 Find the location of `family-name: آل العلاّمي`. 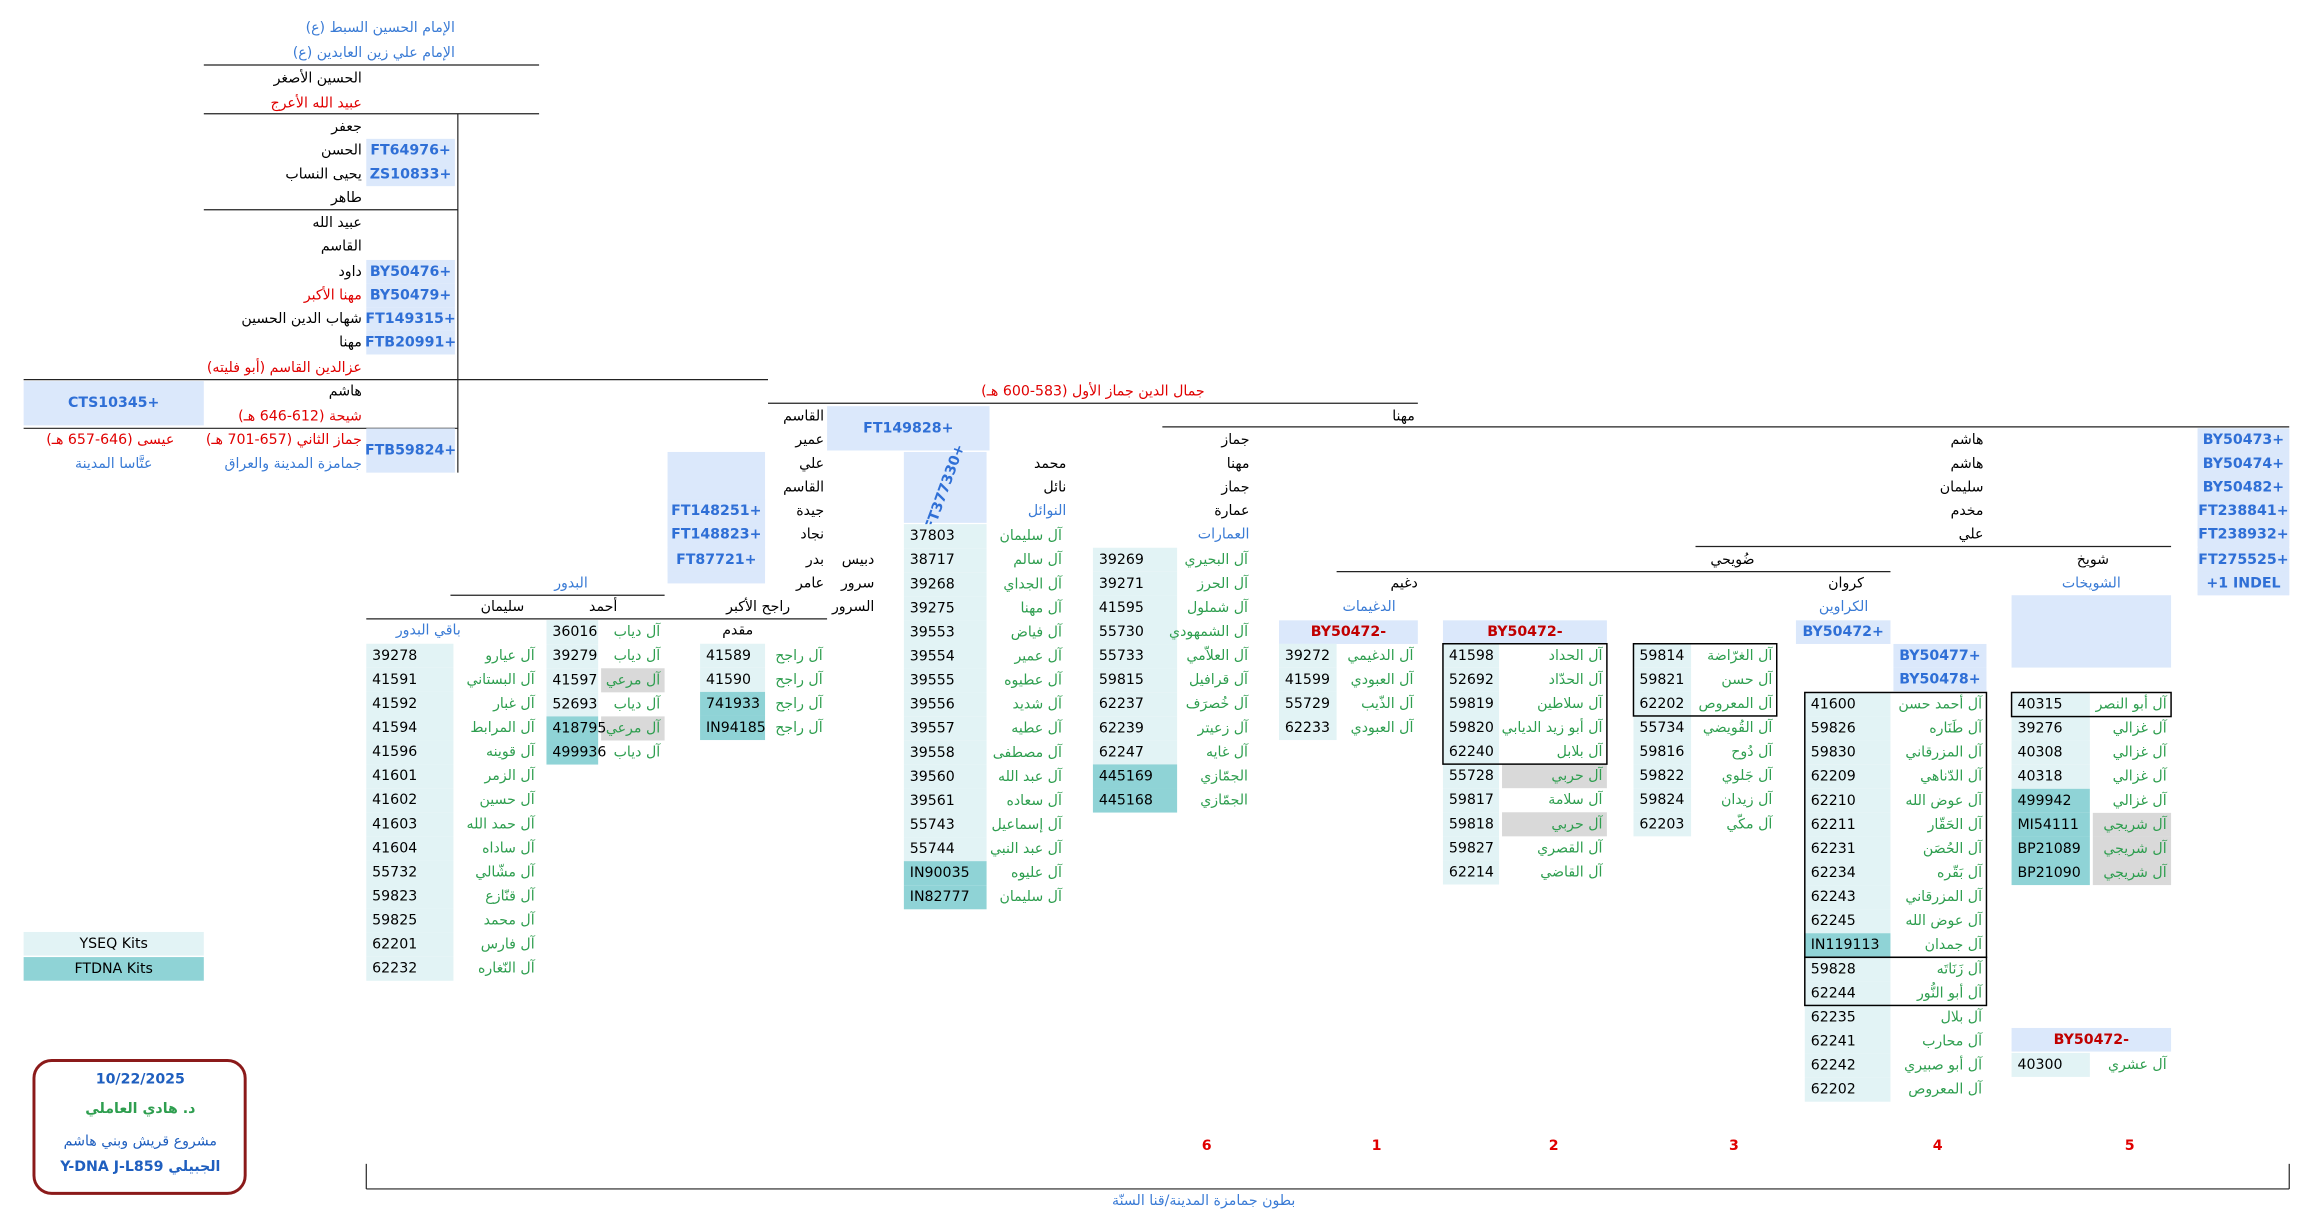

family-name: آل العلاّمي is located at coordinates (1217, 655).